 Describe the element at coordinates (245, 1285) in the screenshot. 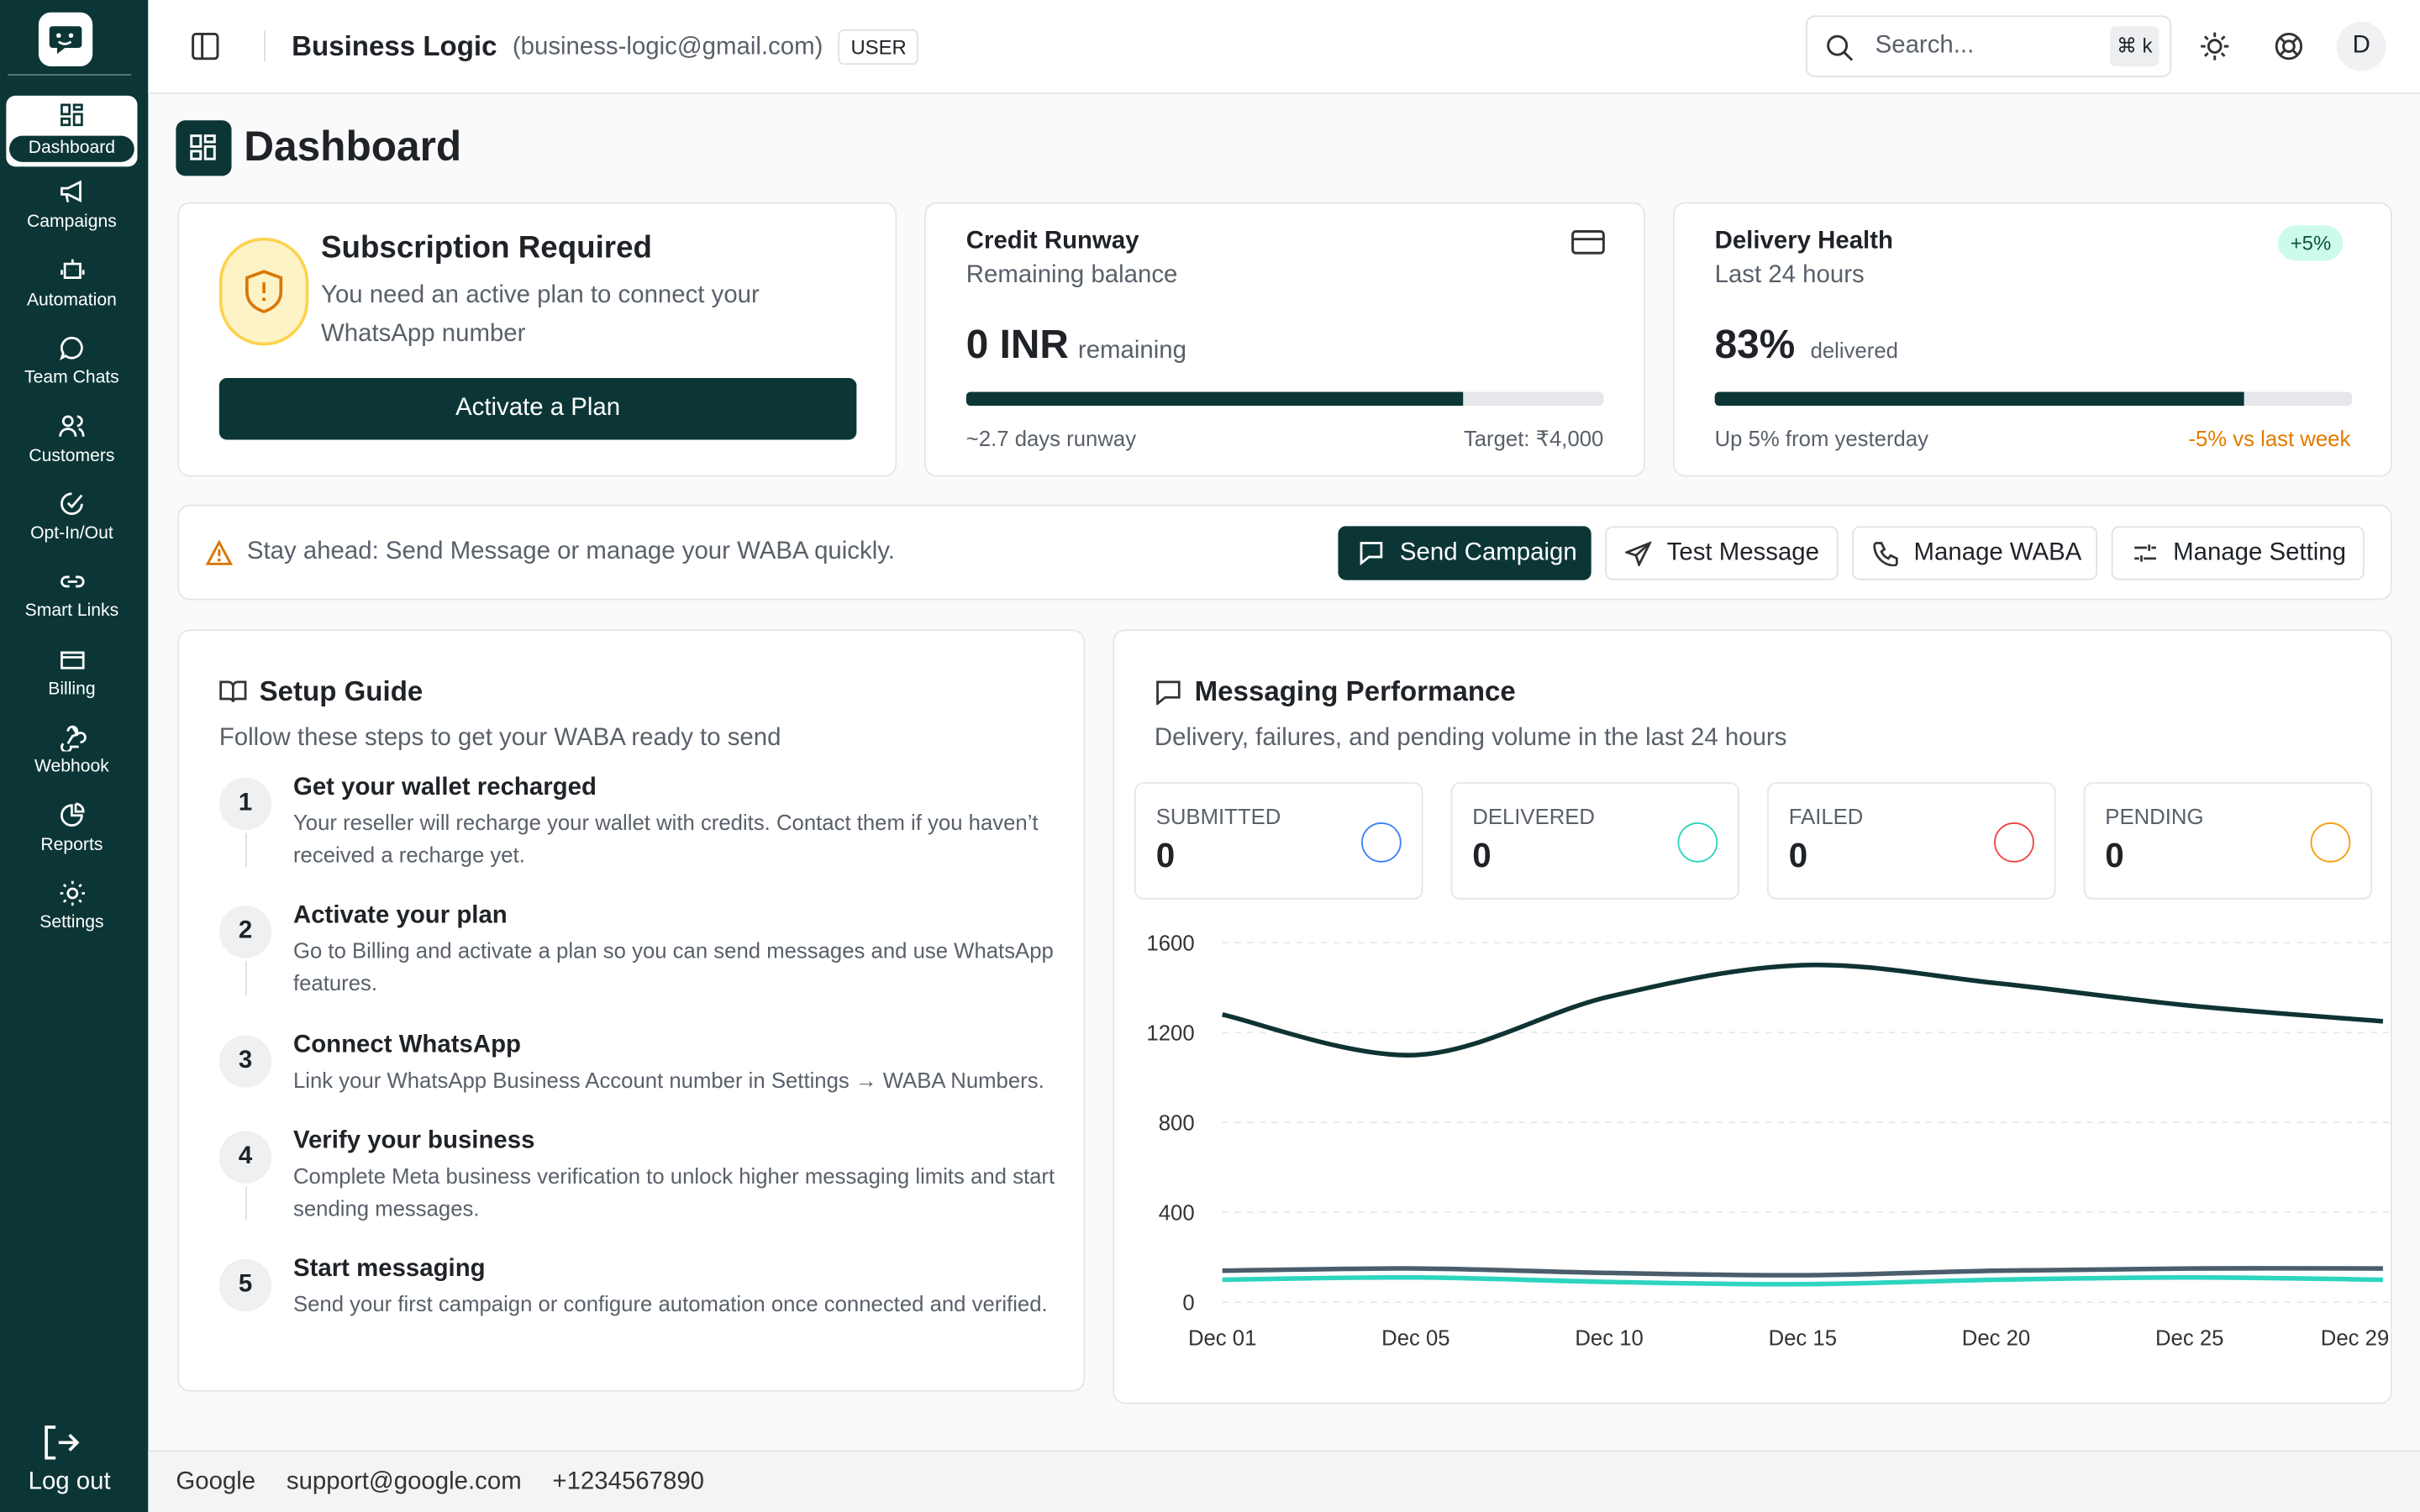

I see `step-number: 5` at that location.